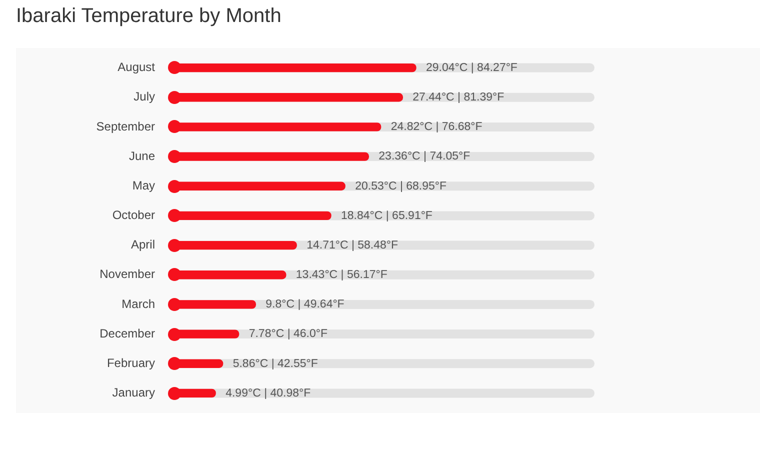  What do you see at coordinates (352, 245) in the screenshot?
I see `data-label: 14.71°C | 58.48°F` at bounding box center [352, 245].